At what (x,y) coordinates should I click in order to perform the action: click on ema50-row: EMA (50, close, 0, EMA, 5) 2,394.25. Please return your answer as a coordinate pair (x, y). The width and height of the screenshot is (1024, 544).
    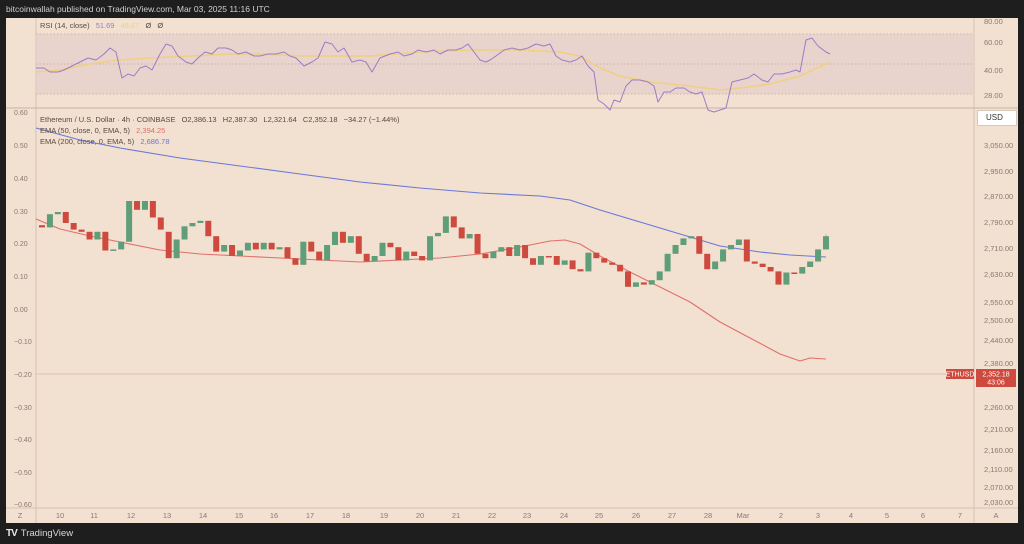
    Looking at the image, I should click on (221, 130).